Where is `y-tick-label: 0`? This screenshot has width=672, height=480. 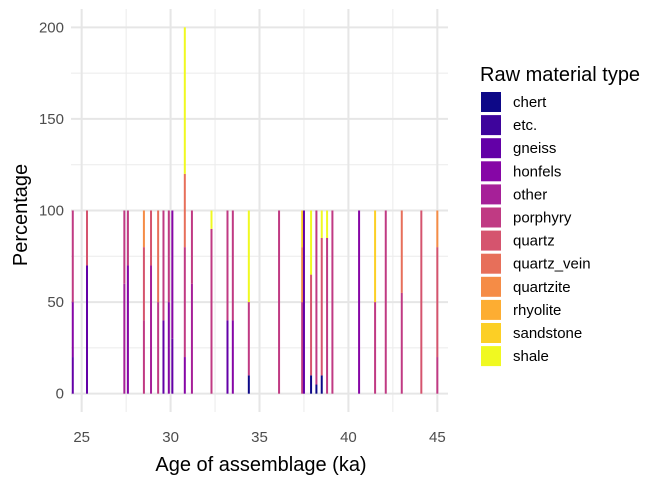 y-tick-label: 0 is located at coordinates (60, 394).